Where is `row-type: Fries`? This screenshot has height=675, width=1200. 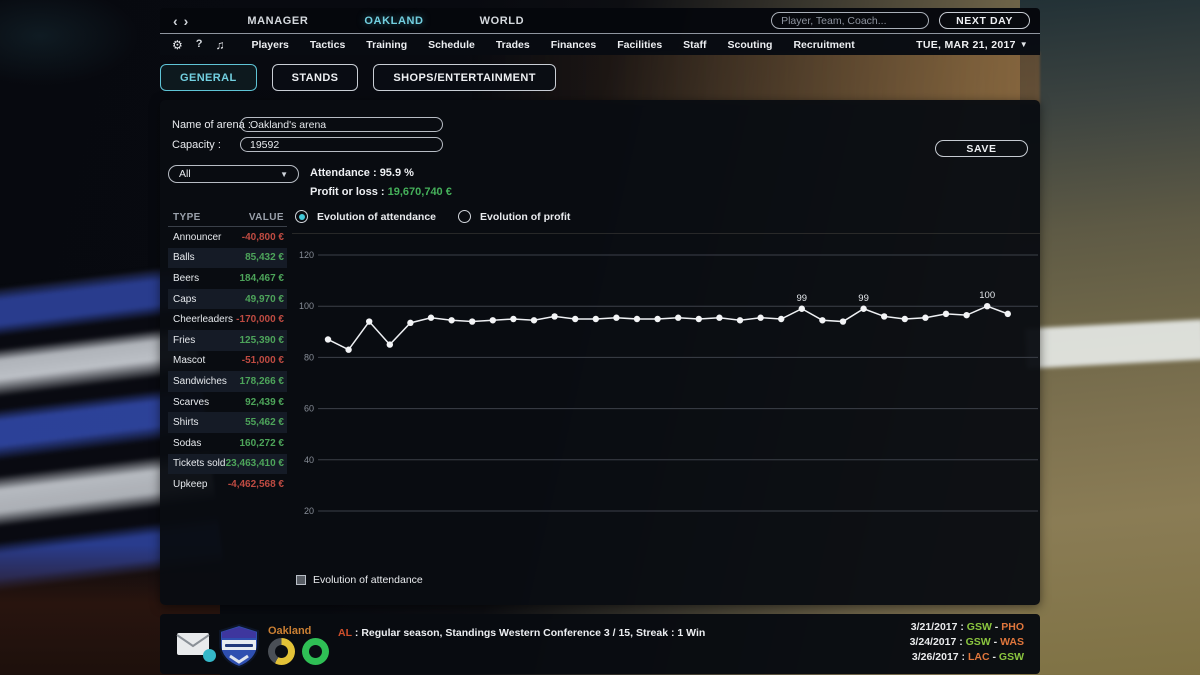 row-type: Fries is located at coordinates (184, 340).